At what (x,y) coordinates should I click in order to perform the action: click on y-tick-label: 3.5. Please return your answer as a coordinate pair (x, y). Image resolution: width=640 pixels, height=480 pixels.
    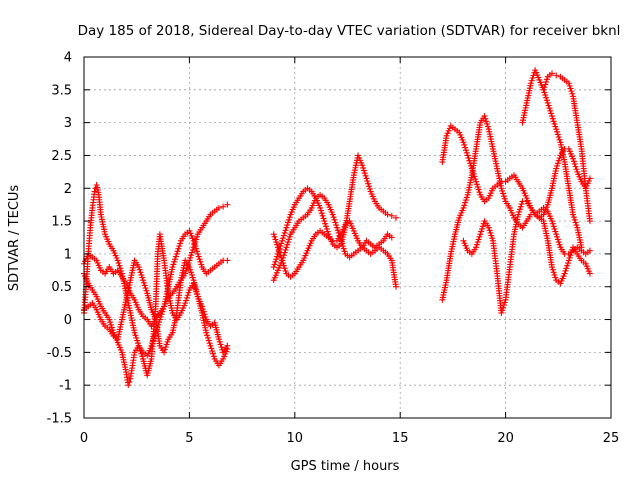
    Looking at the image, I should click on (61, 90).